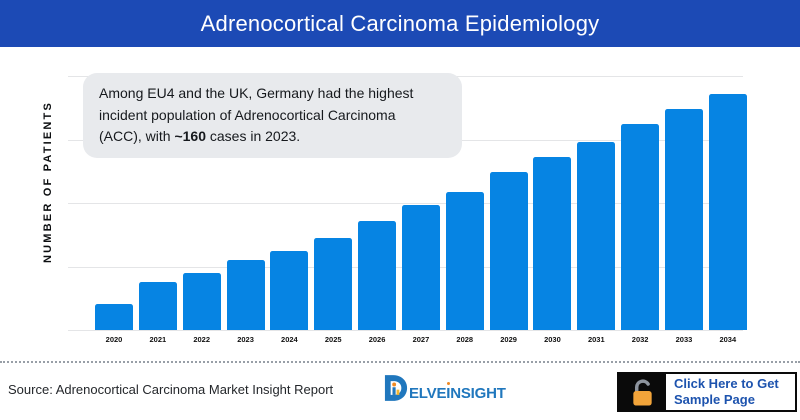 This screenshot has height=420, width=800. What do you see at coordinates (448, 391) in the screenshot?
I see `logo-dotted-i: I` at bounding box center [448, 391].